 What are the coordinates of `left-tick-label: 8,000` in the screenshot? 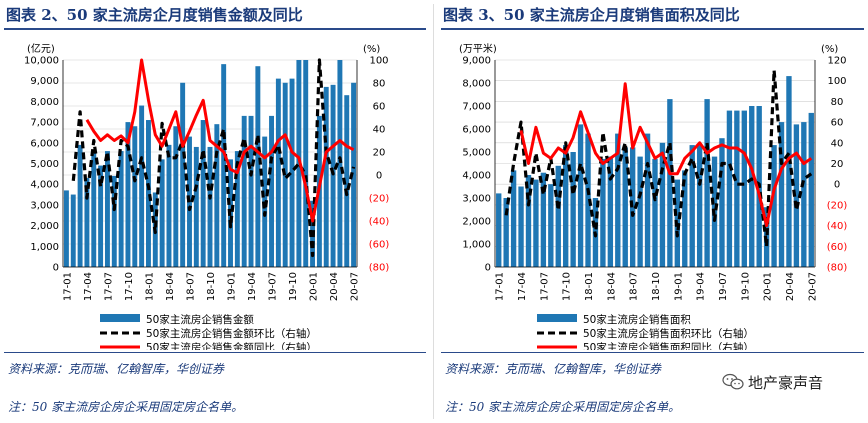 It's located at (44, 102).